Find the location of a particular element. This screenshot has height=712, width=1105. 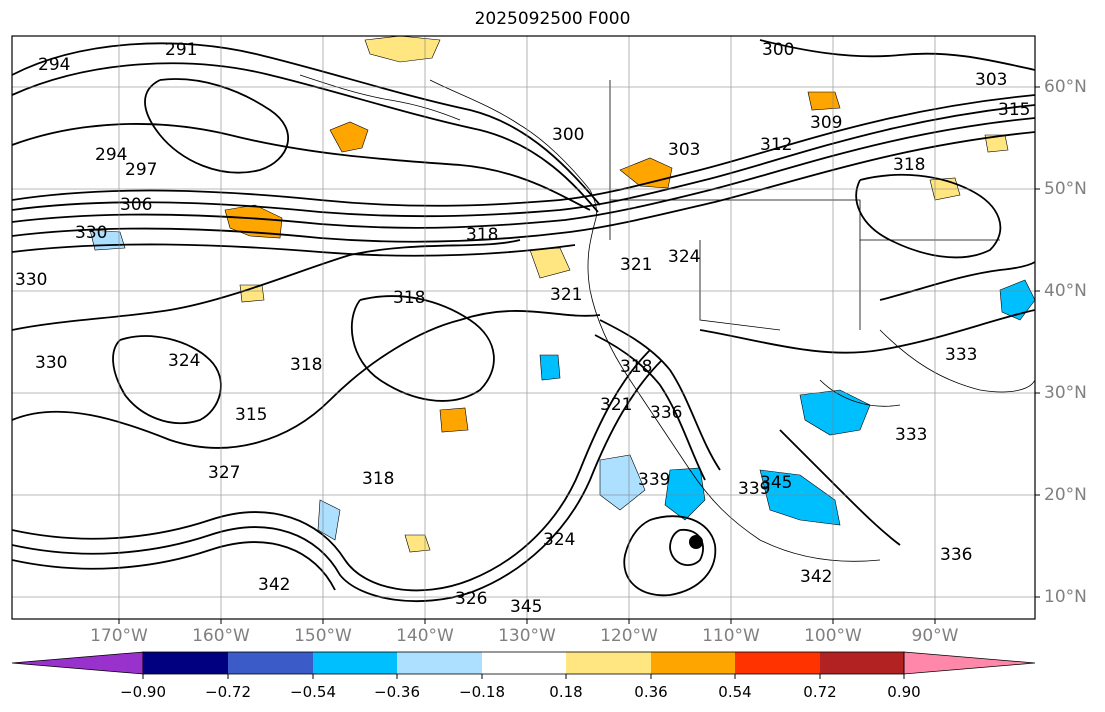

lat-label: 10°N is located at coordinates (1065, 597).